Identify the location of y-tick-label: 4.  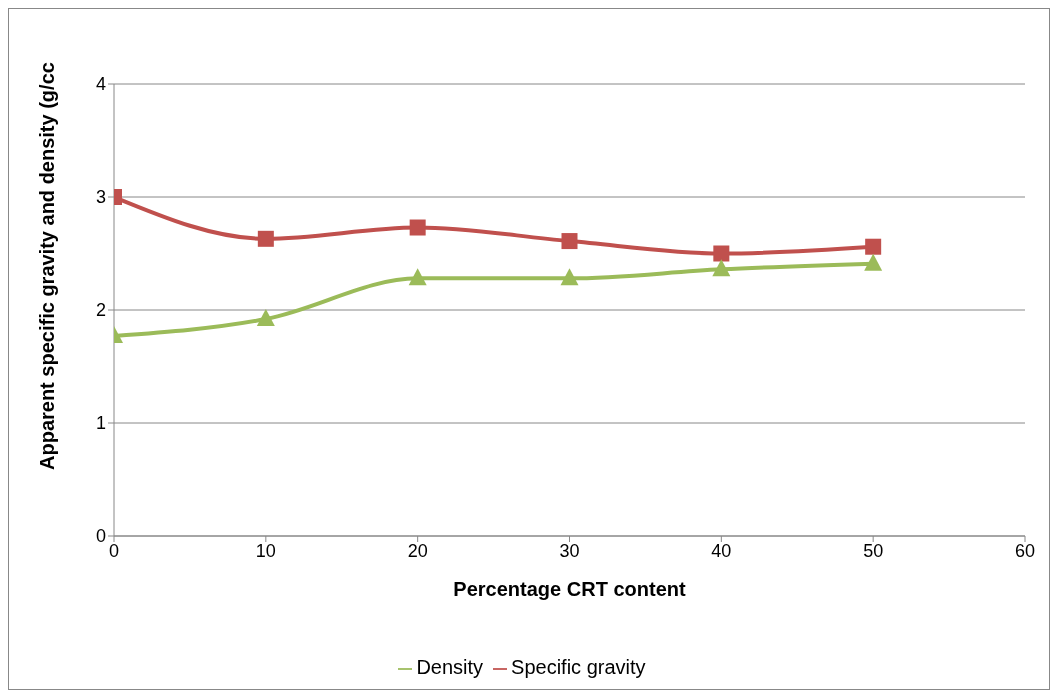
(100, 84).